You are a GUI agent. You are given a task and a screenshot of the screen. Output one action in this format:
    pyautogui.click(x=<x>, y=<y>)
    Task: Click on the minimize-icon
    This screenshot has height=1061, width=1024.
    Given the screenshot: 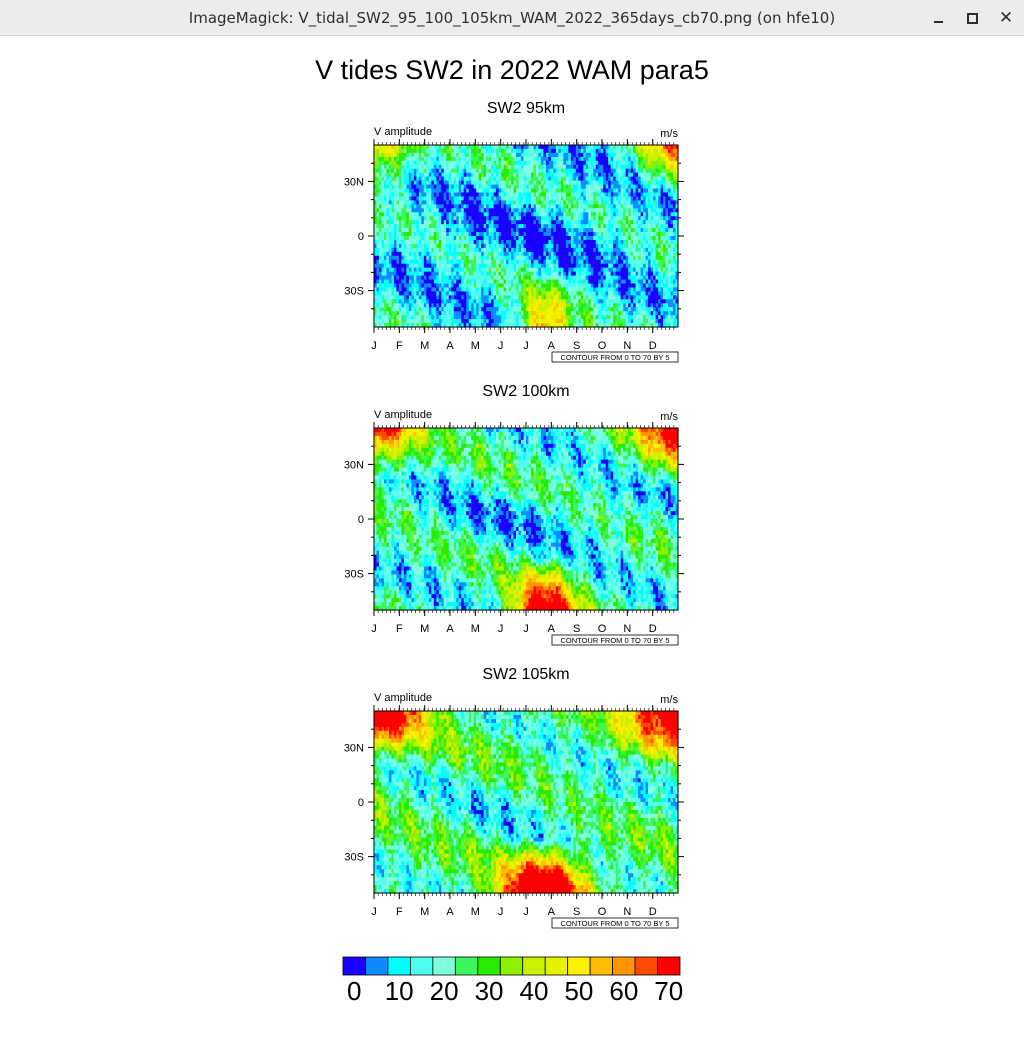 What is the action you would take?
    pyautogui.click(x=938, y=22)
    